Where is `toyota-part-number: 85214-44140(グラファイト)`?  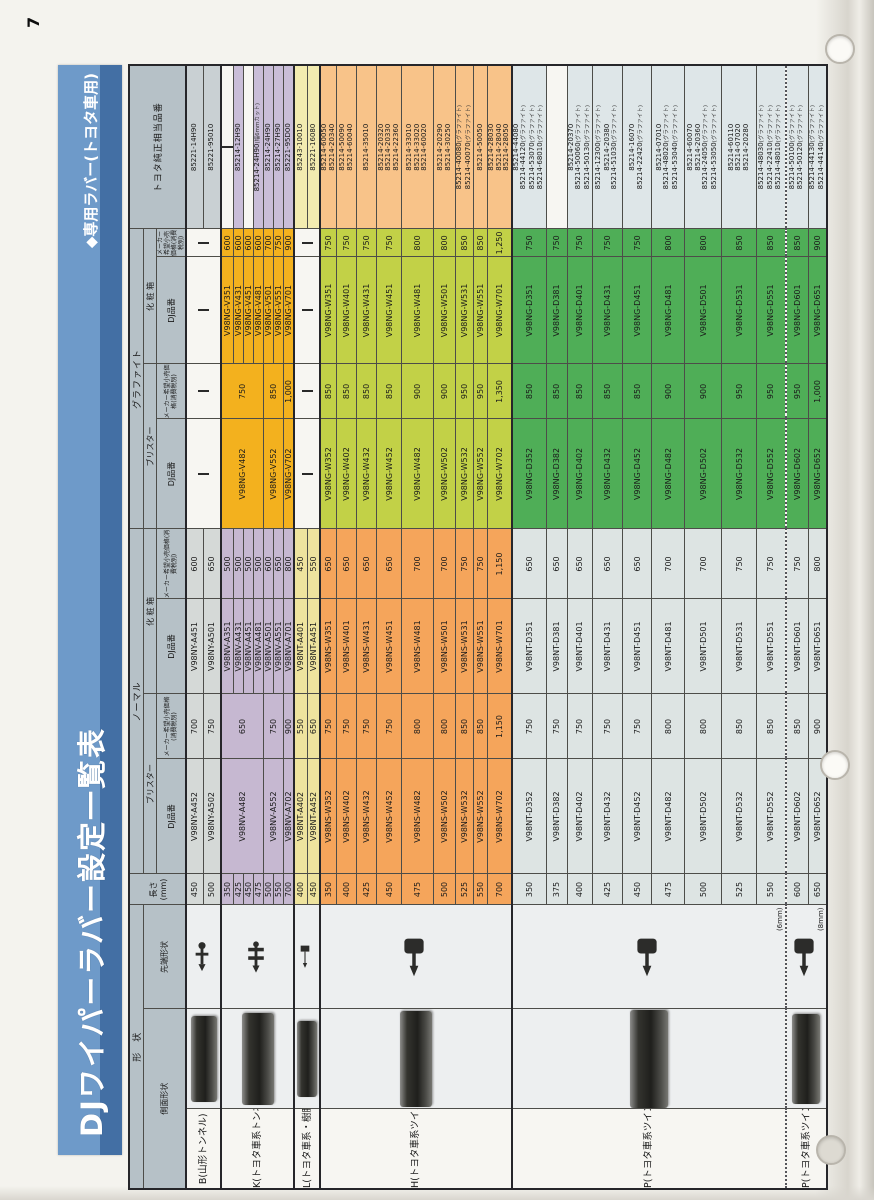 toyota-part-number: 85214-44140(グラファイト) is located at coordinates (820, 147).